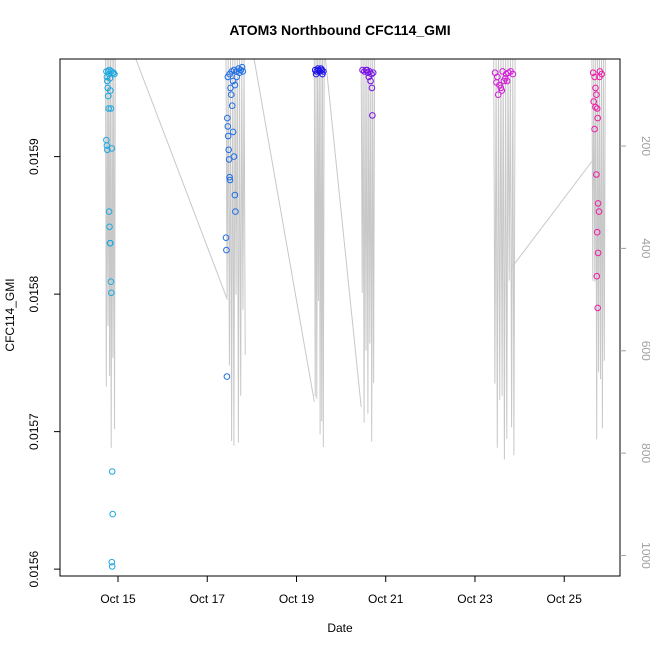  What do you see at coordinates (339, 30) in the screenshot?
I see `chart-title: ATOM3 Northbound CFC114_GMI` at bounding box center [339, 30].